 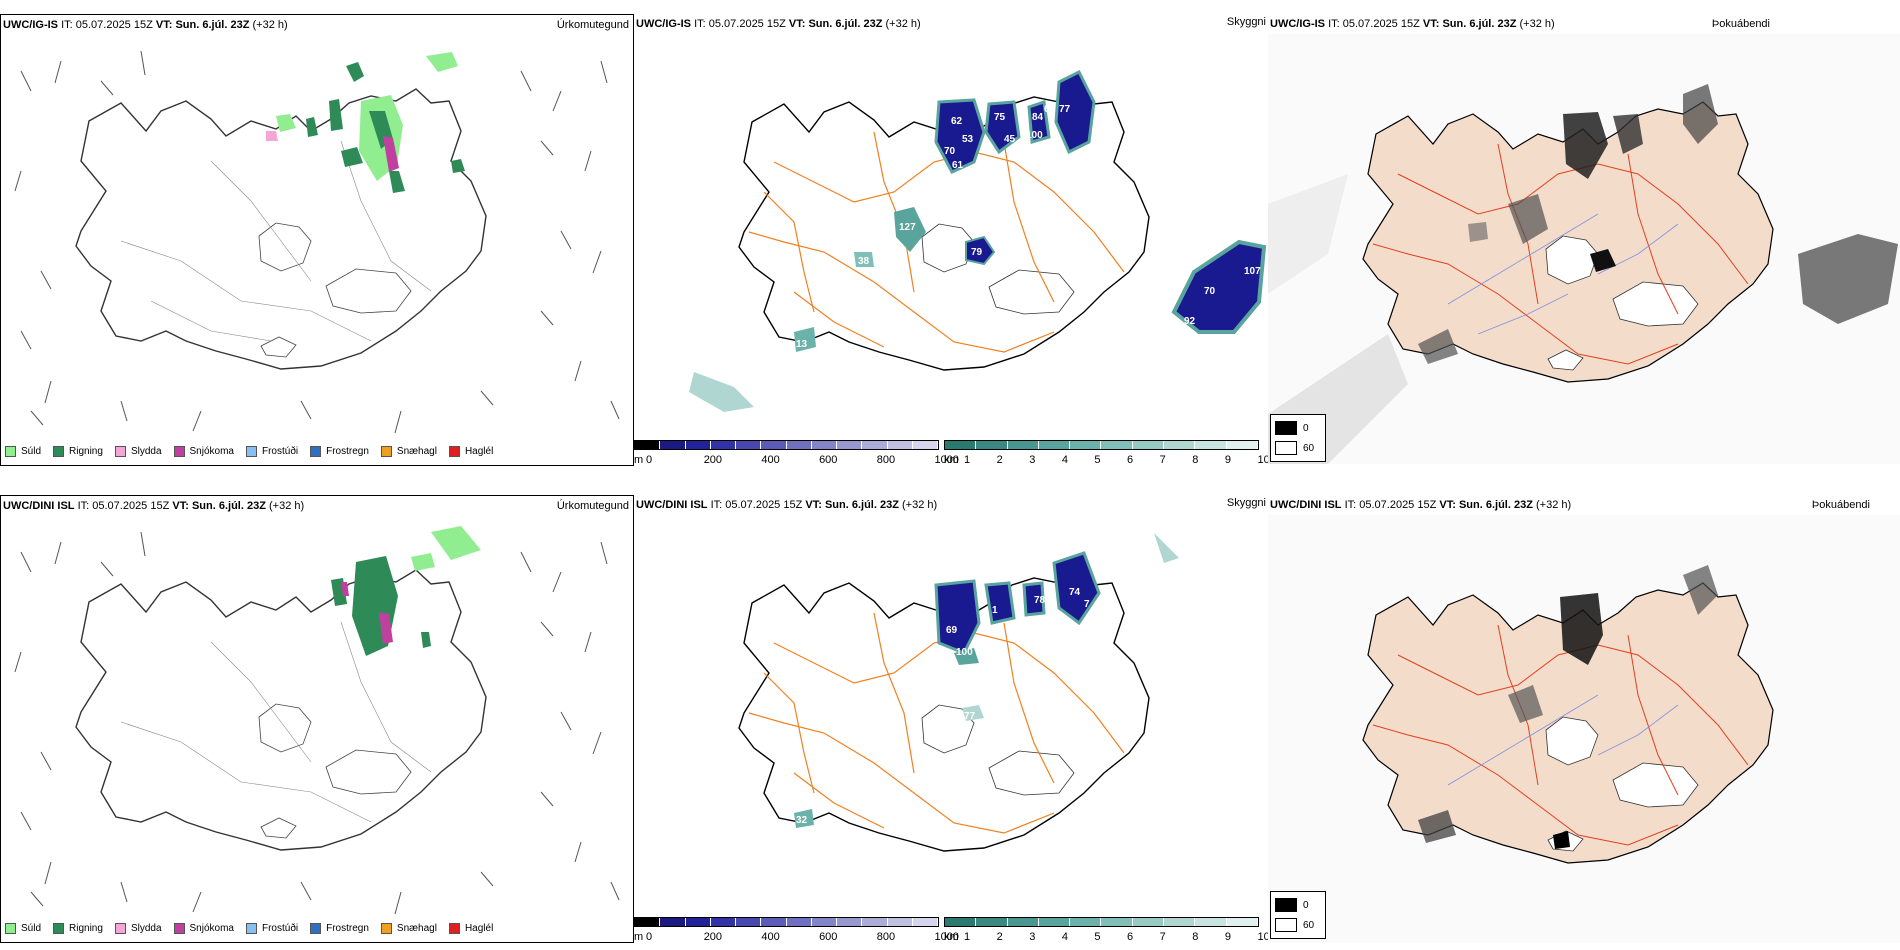 I want to click on svg-text: 77, so click(x=1065, y=109).